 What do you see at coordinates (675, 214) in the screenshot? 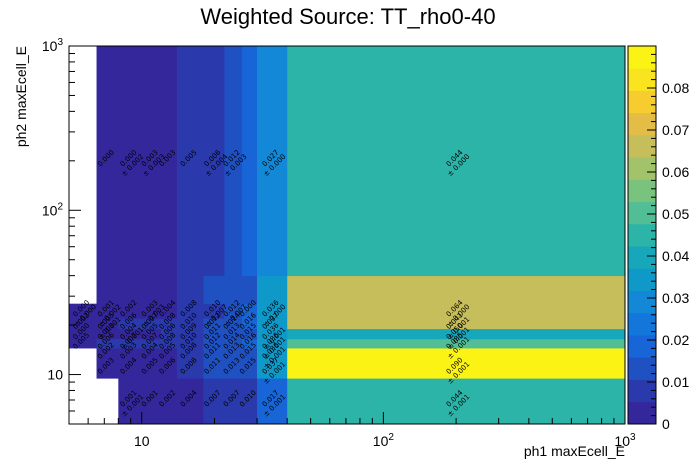
I see `color-scale-label: 0.05` at bounding box center [675, 214].